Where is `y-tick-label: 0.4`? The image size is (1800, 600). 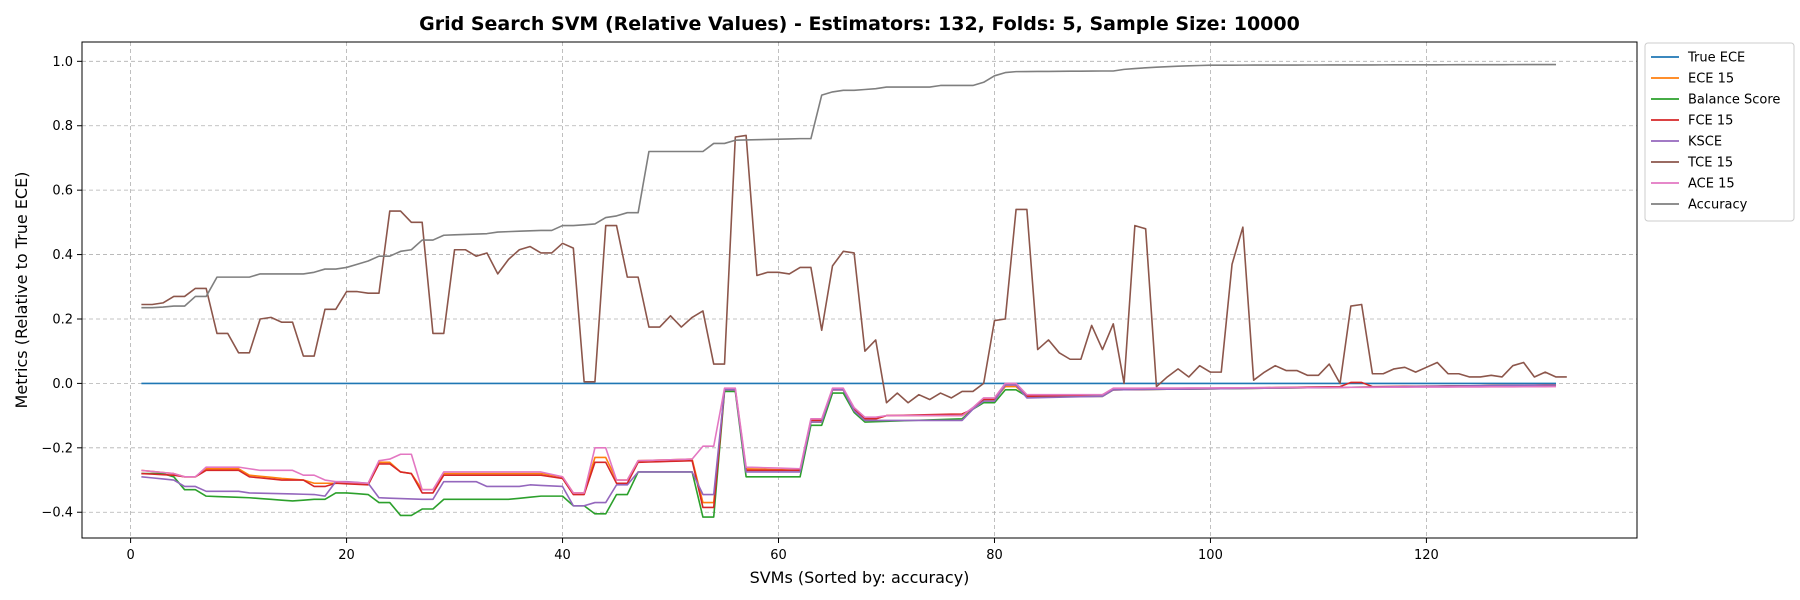 y-tick-label: 0.4 is located at coordinates (62, 255).